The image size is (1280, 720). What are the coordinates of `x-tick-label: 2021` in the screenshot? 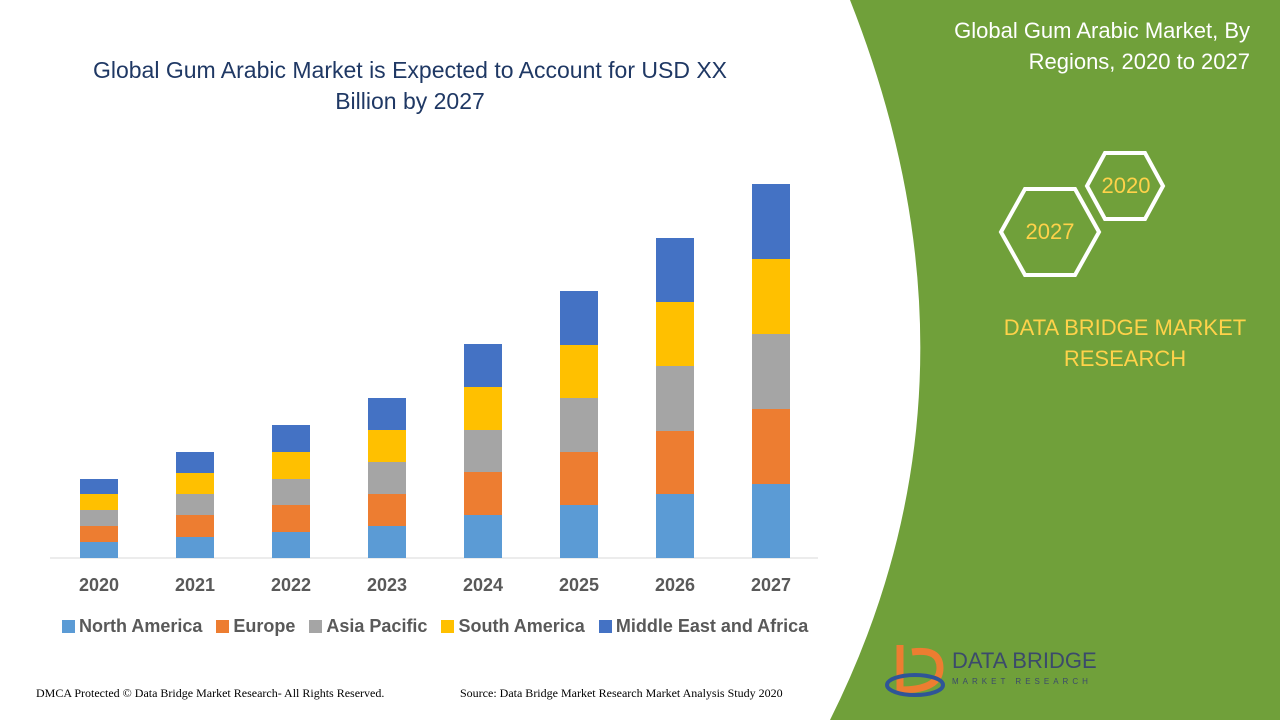 It's located at (195, 585).